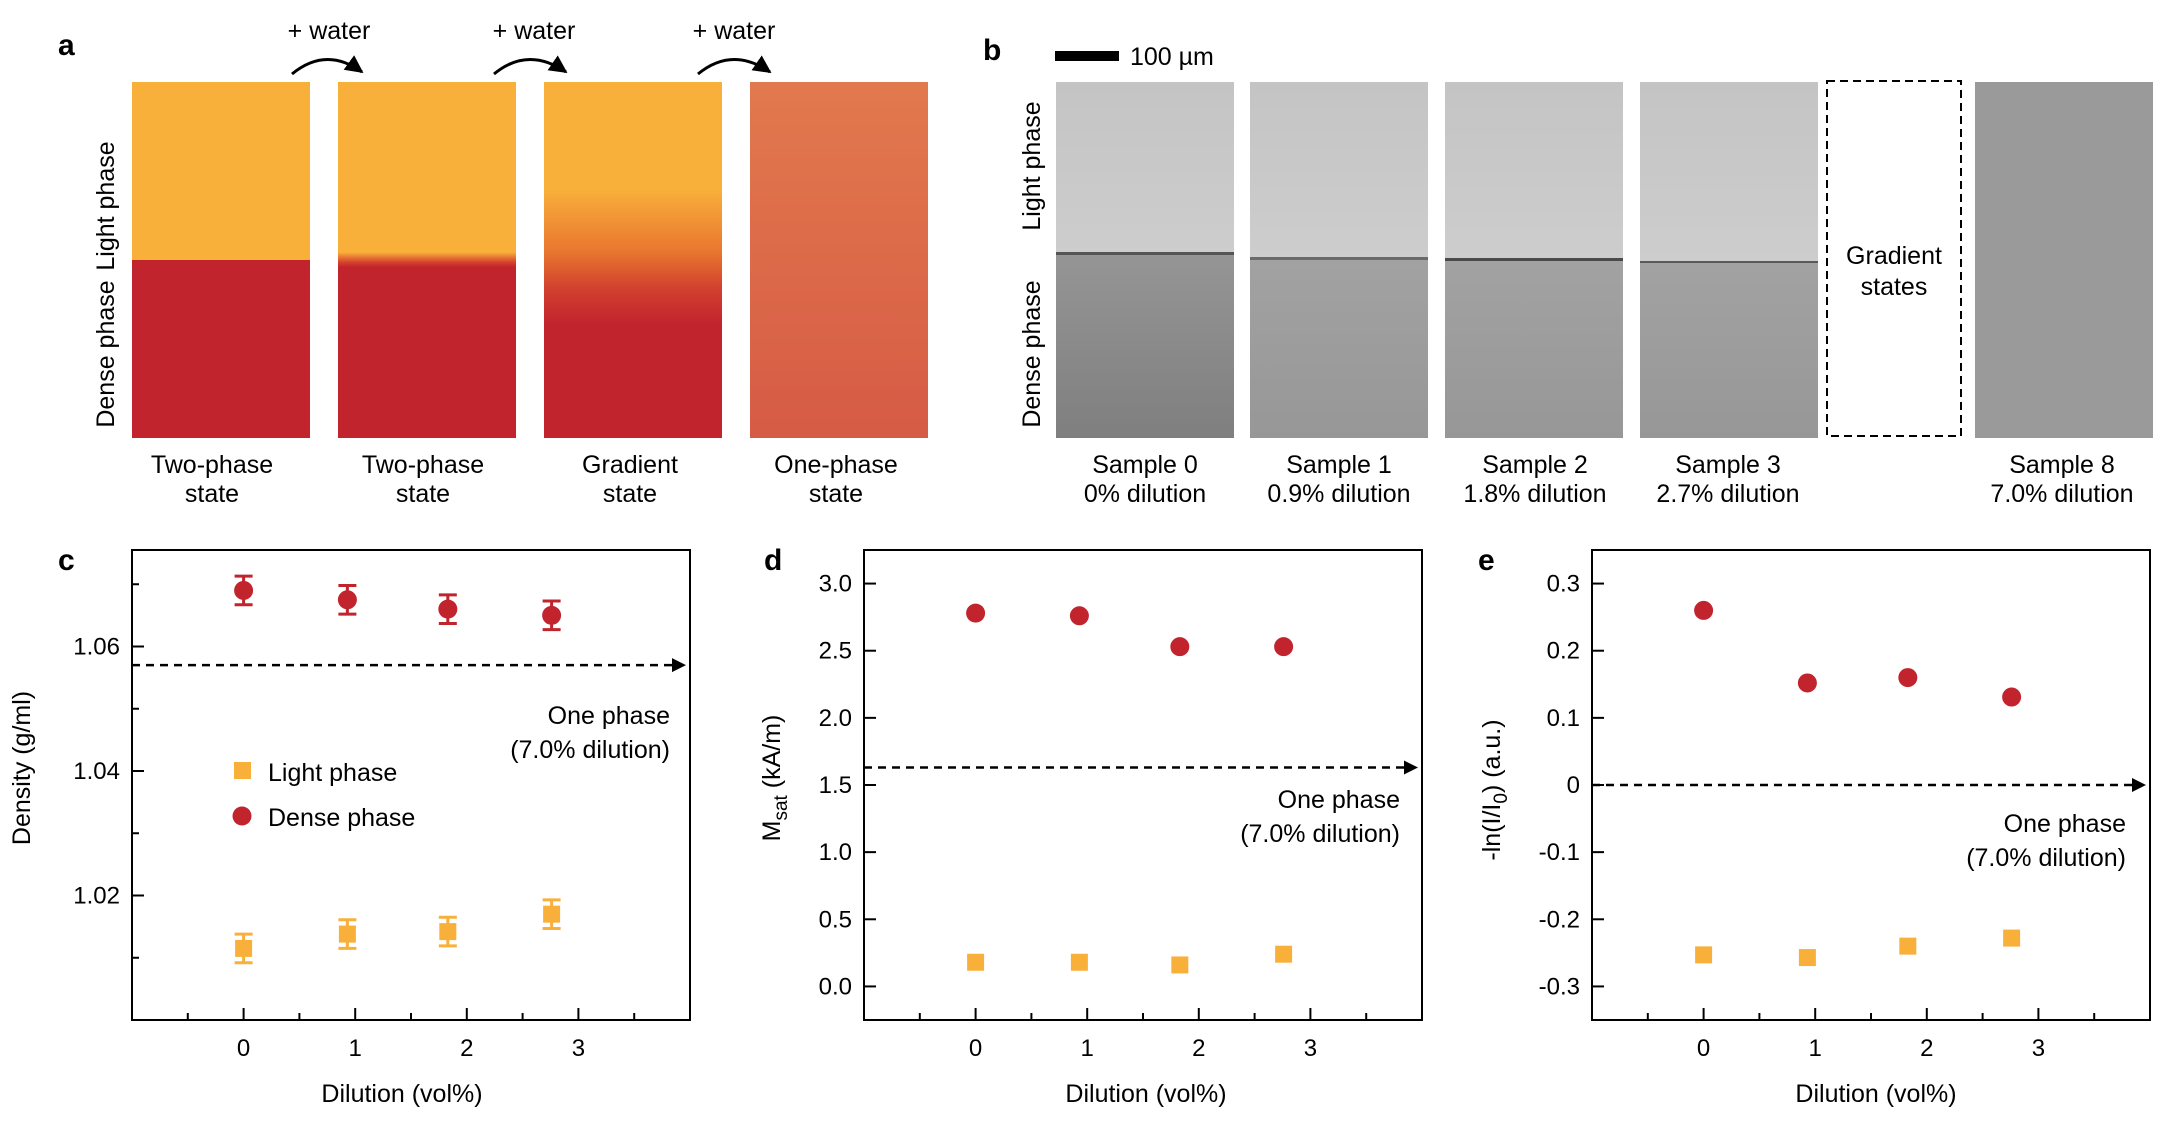 The height and width of the screenshot is (1134, 2162). I want to click on y-tick-label: -0.2, so click(1559, 919).